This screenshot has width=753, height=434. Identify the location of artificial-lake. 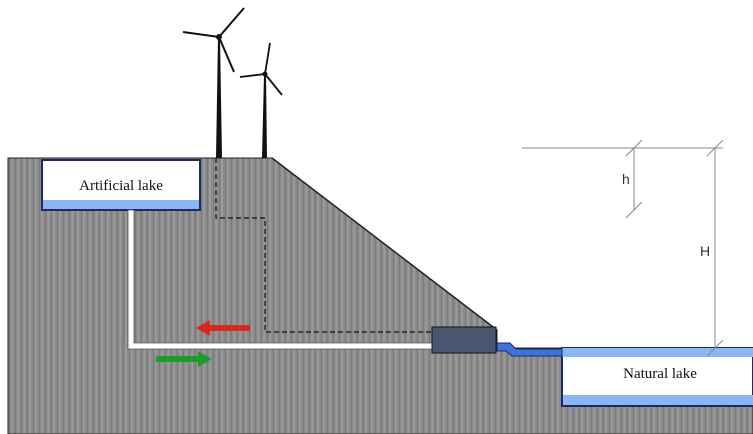
(121, 185).